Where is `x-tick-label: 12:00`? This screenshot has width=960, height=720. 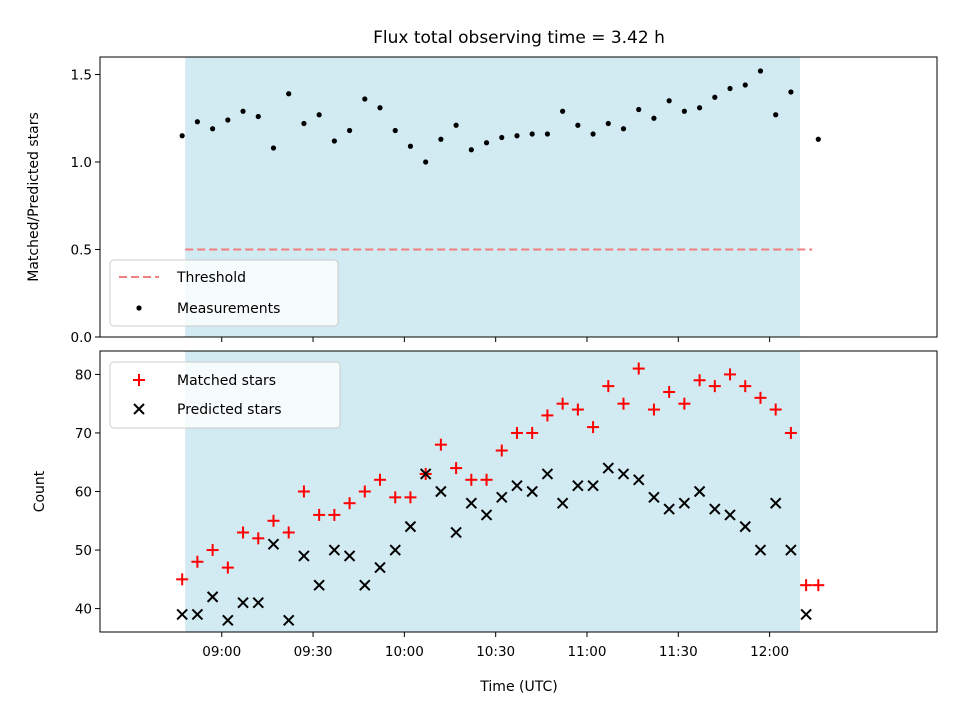 x-tick-label: 12:00 is located at coordinates (769, 652).